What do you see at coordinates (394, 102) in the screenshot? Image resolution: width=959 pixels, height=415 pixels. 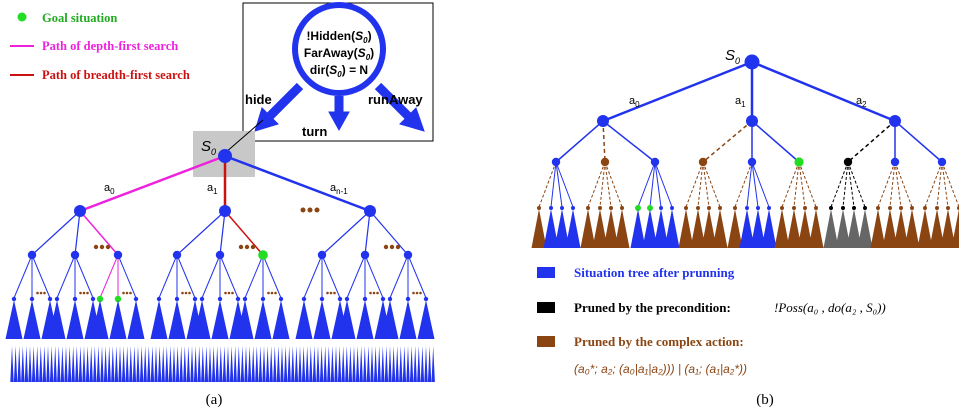 I see `runaway-arrow-shaft` at bounding box center [394, 102].